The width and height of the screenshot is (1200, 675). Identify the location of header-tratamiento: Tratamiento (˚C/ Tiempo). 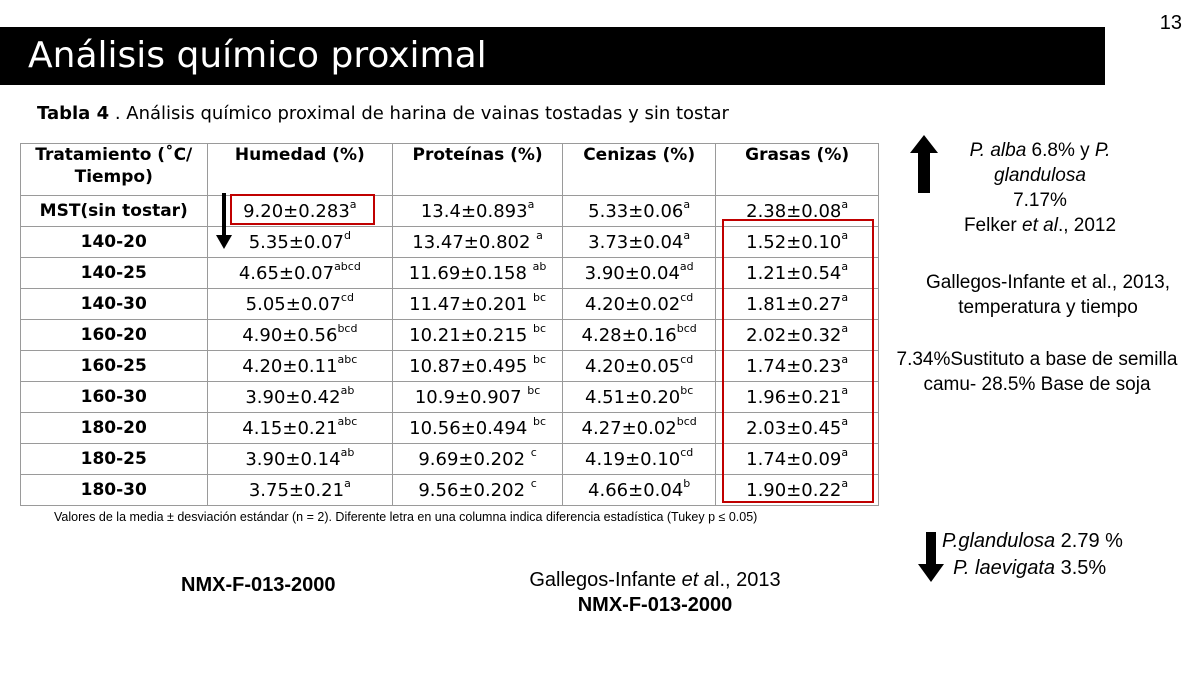
(114, 169).